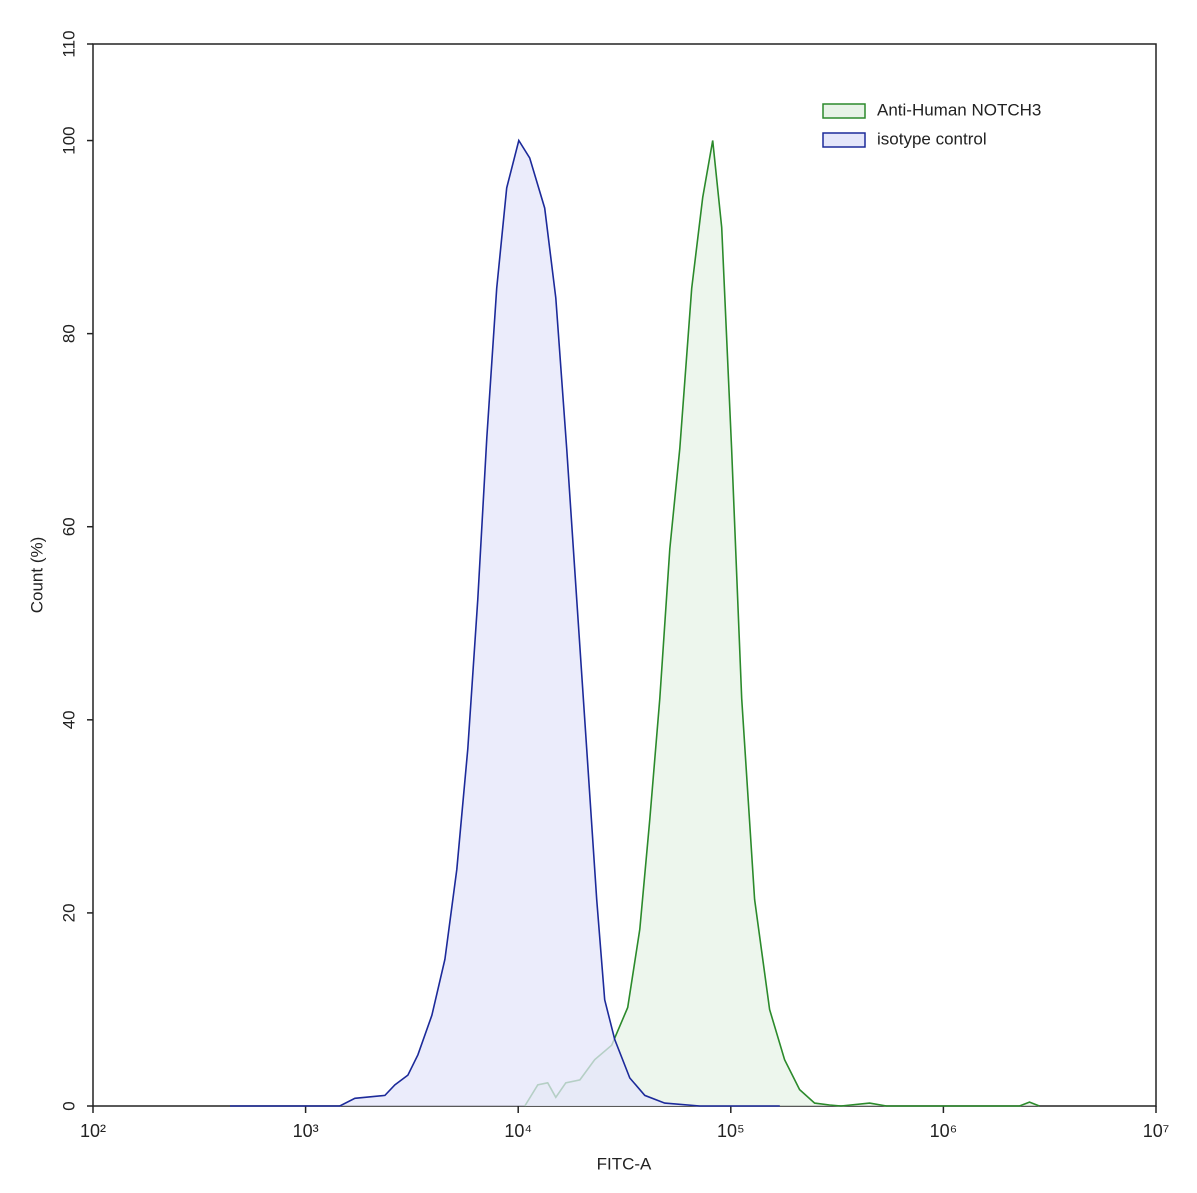  I want to click on x-tick-label: 10², so click(93, 1131).